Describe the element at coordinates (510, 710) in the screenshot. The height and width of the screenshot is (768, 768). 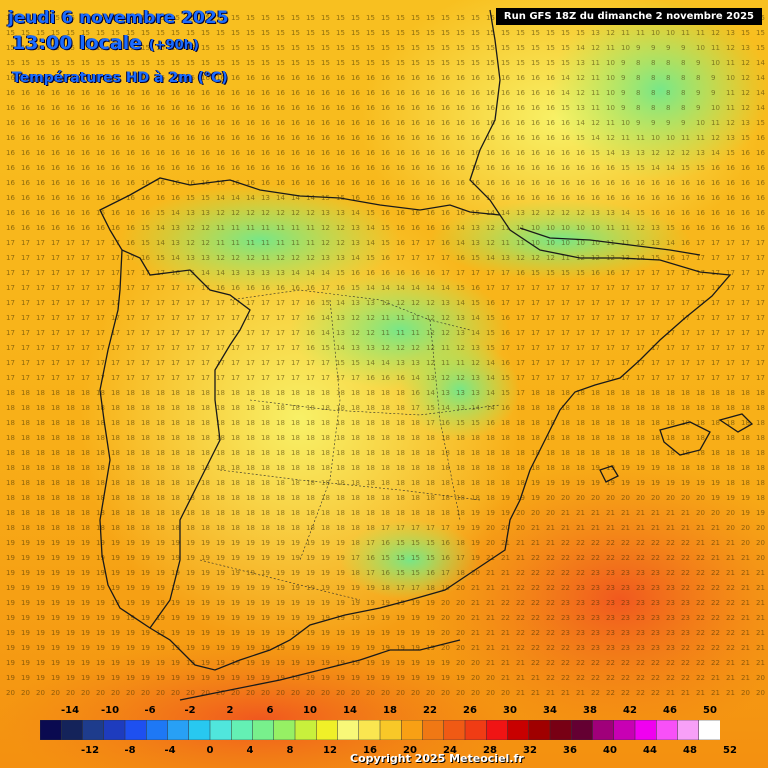
I see `legend-label-top: 30` at that location.